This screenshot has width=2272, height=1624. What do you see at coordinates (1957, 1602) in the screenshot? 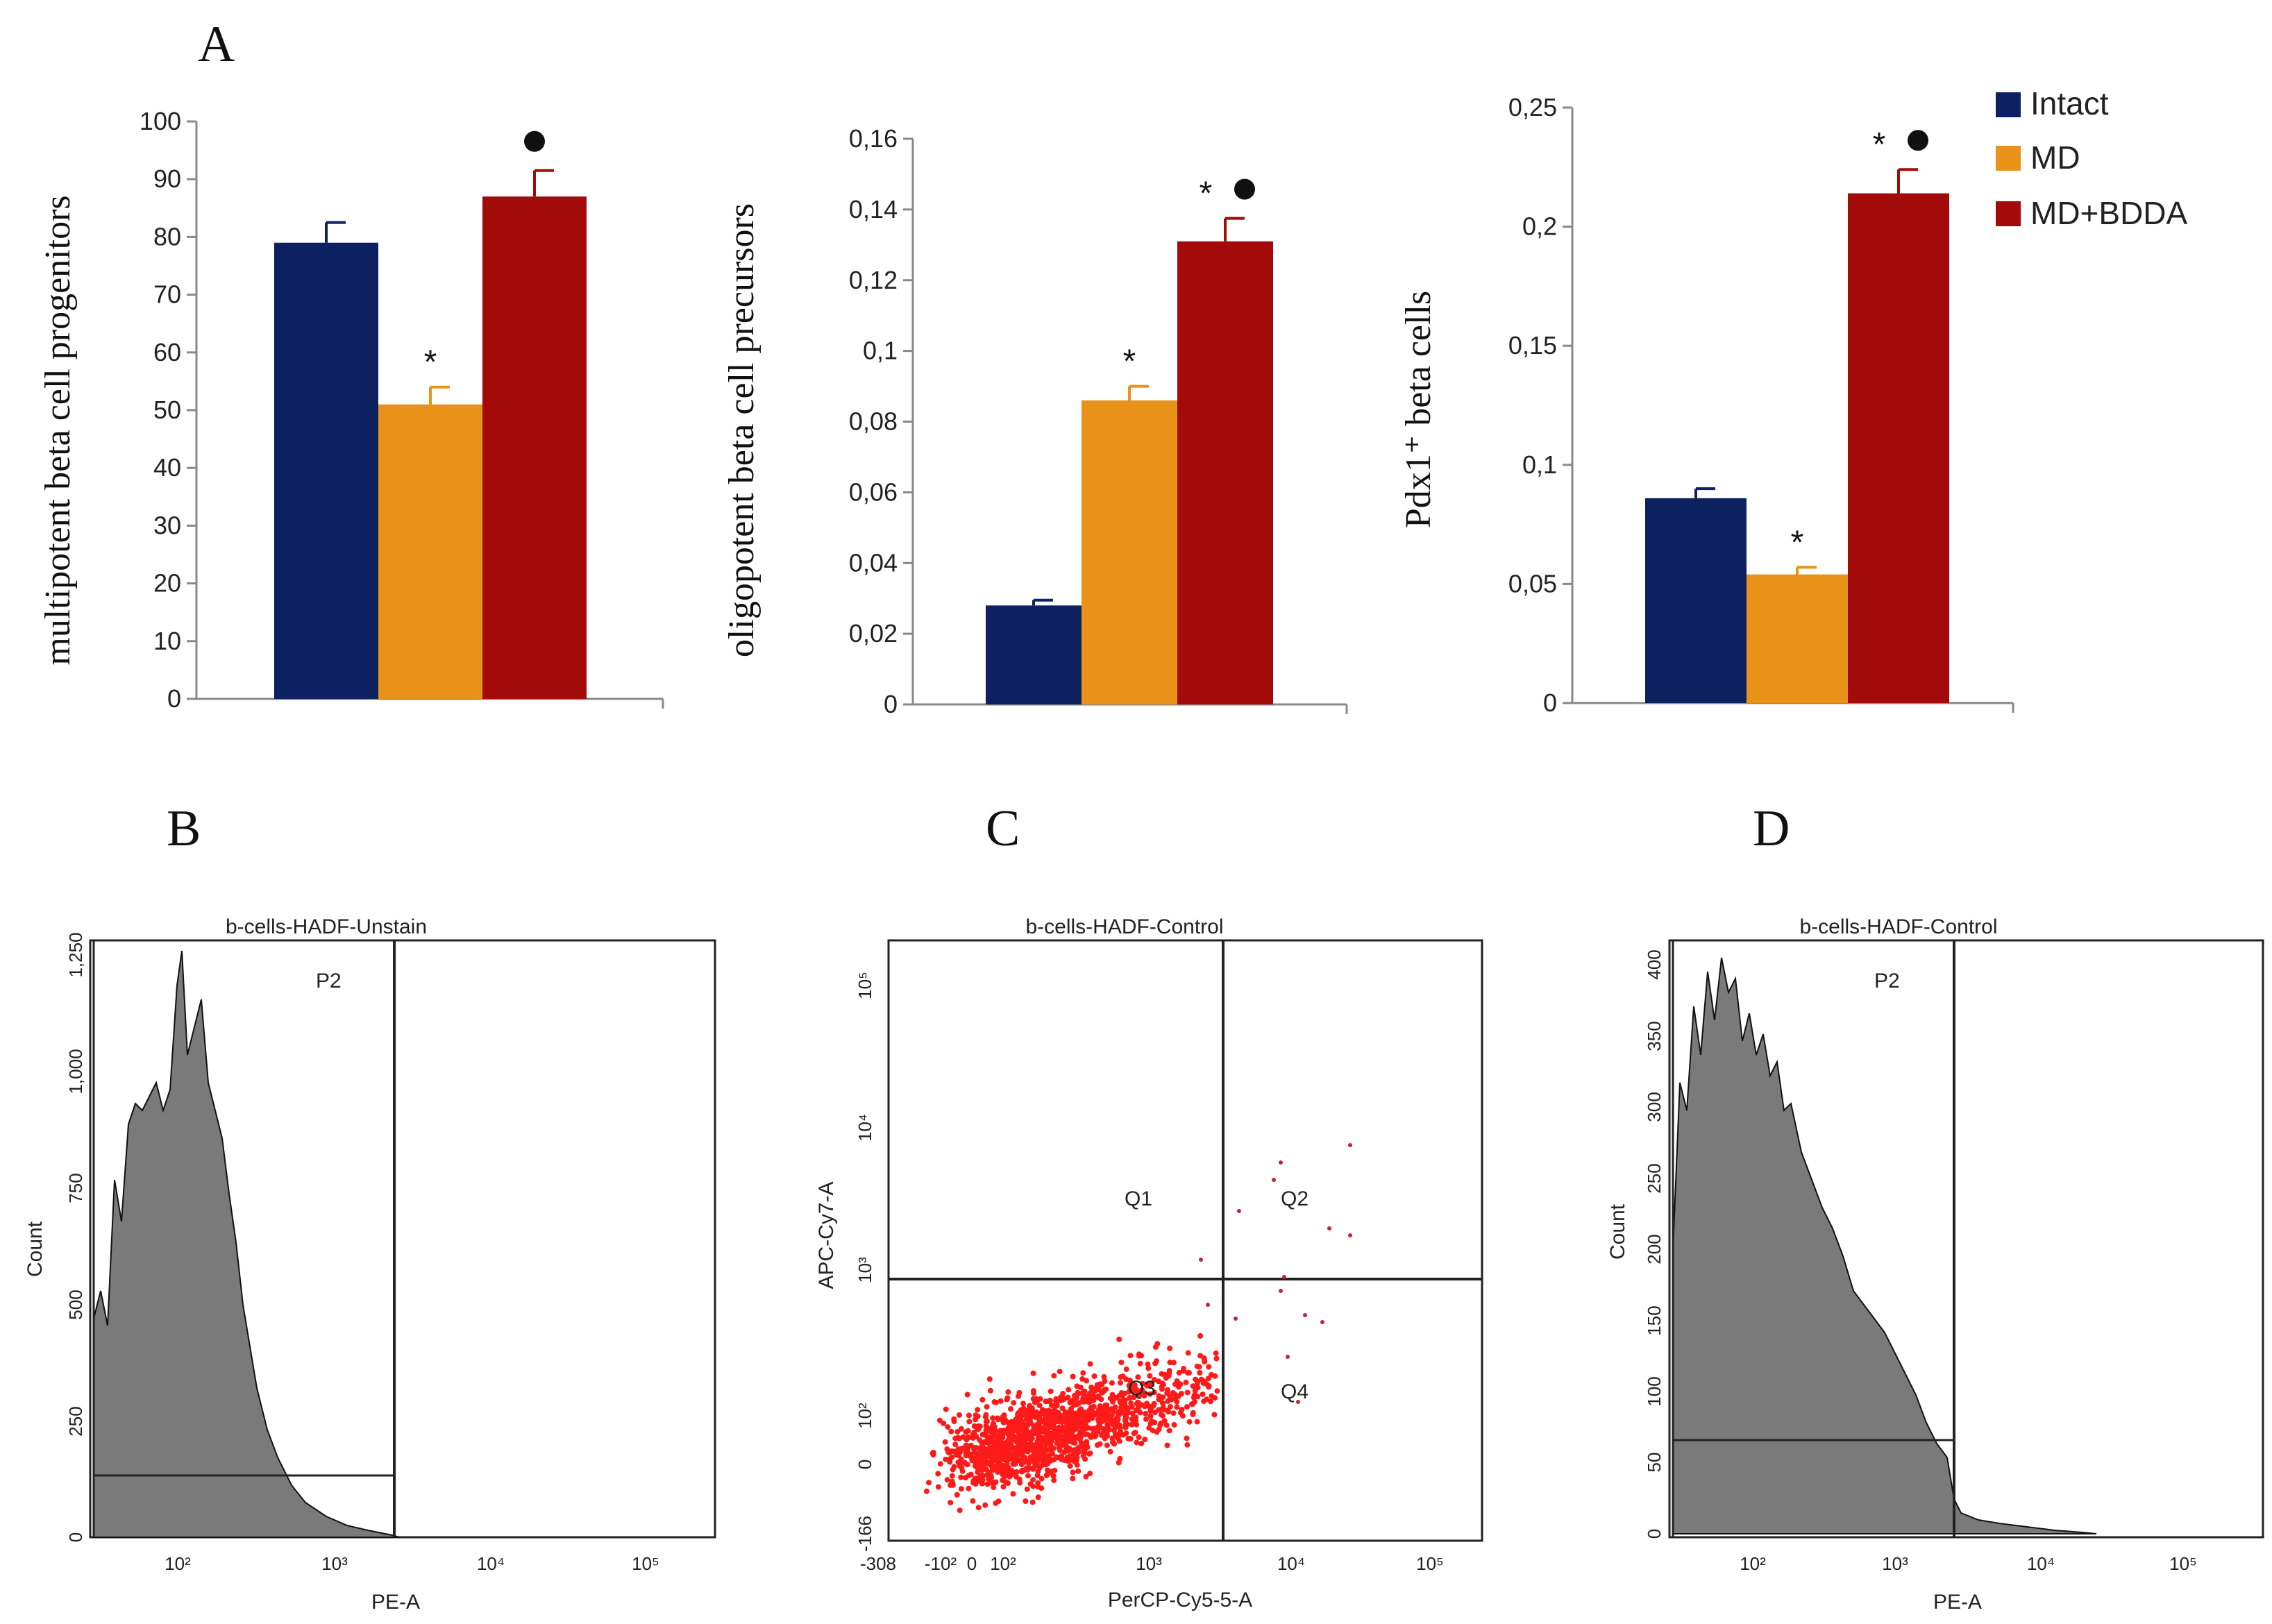
I see `x-axis-title: PE-A` at bounding box center [1957, 1602].